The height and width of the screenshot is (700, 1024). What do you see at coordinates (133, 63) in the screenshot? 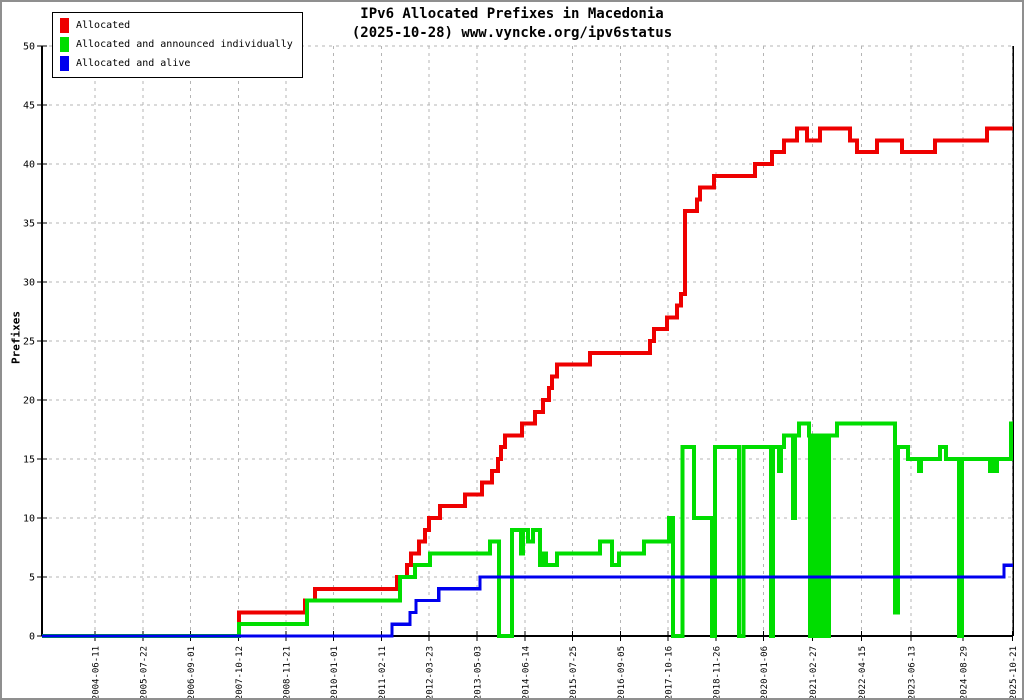
I see `legend-label-alive: Allocated and alive` at bounding box center [133, 63].